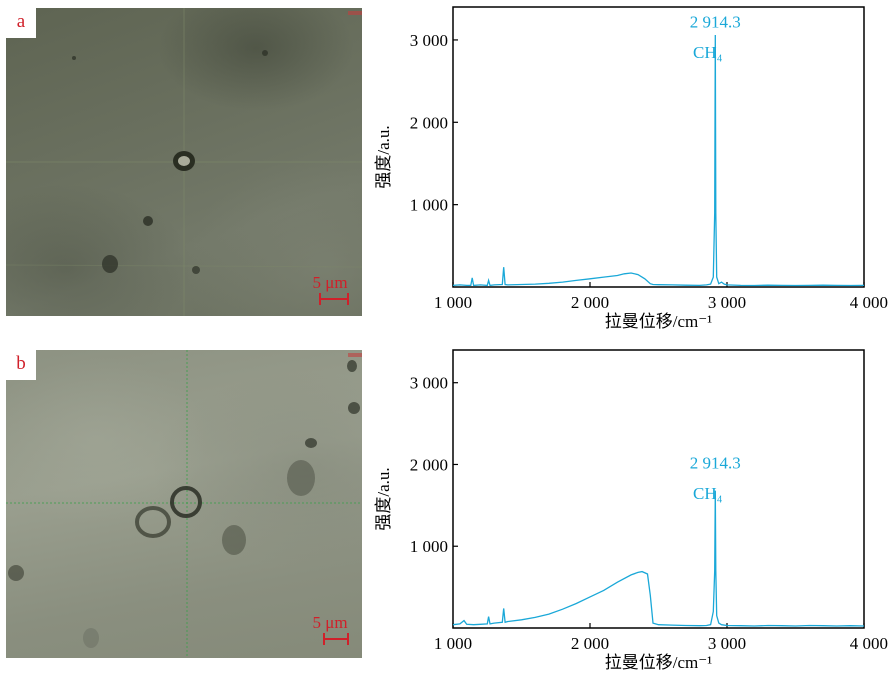 This screenshot has width=892, height=682. I want to click on scan-line, so click(184, 266).